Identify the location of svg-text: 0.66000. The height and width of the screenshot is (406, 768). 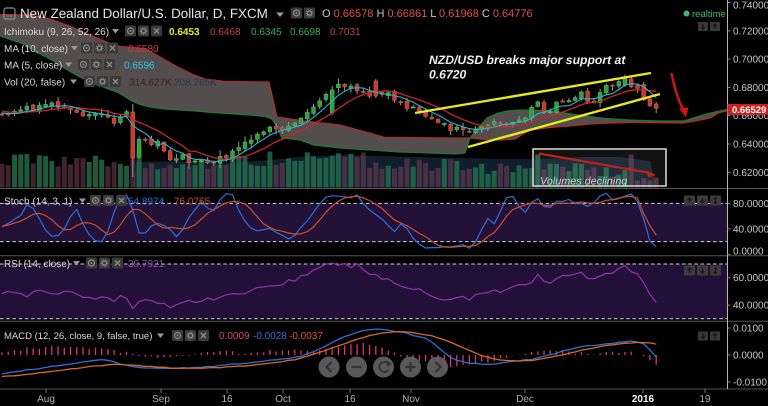
(750, 116).